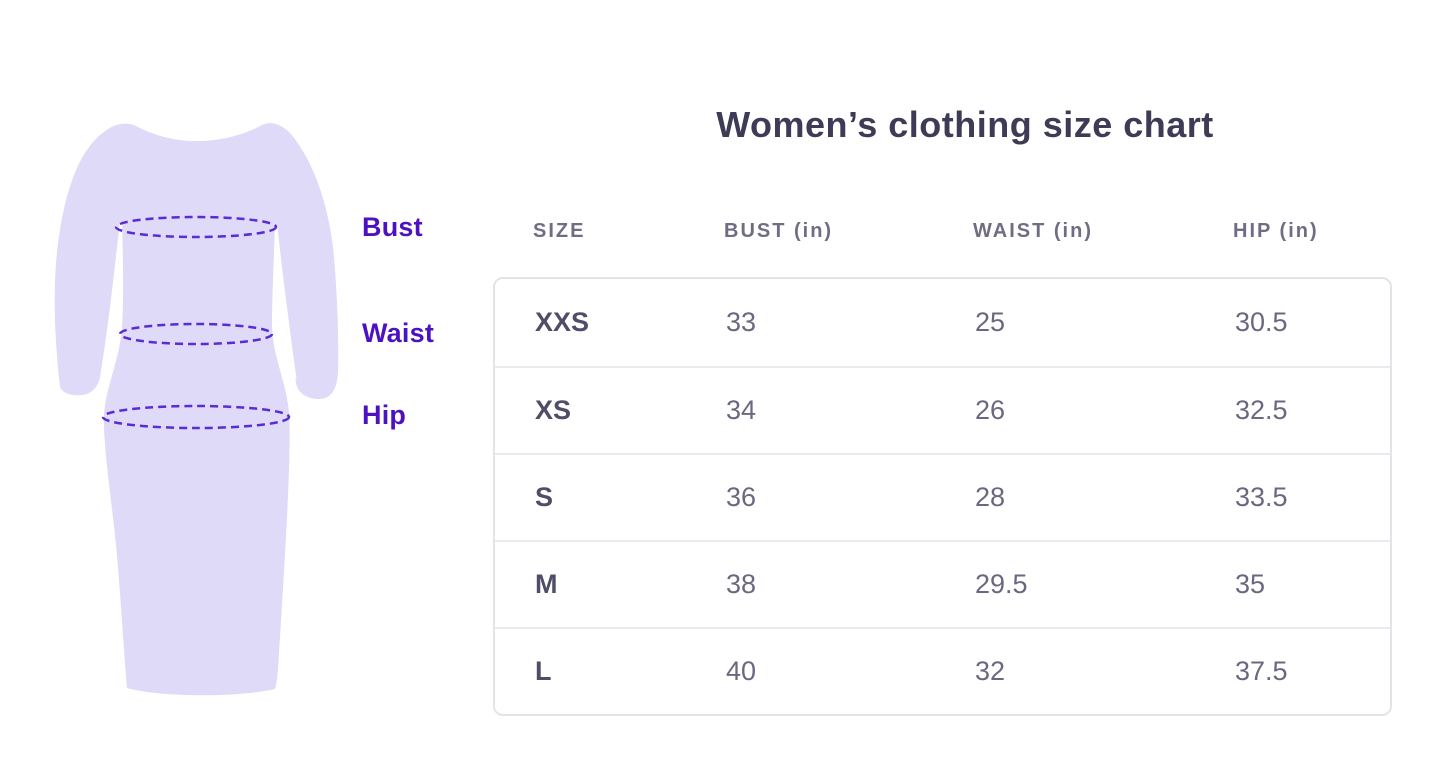 The width and height of the screenshot is (1445, 771). What do you see at coordinates (942, 583) in the screenshot?
I see `table-row: M 38 29.5 35` at bounding box center [942, 583].